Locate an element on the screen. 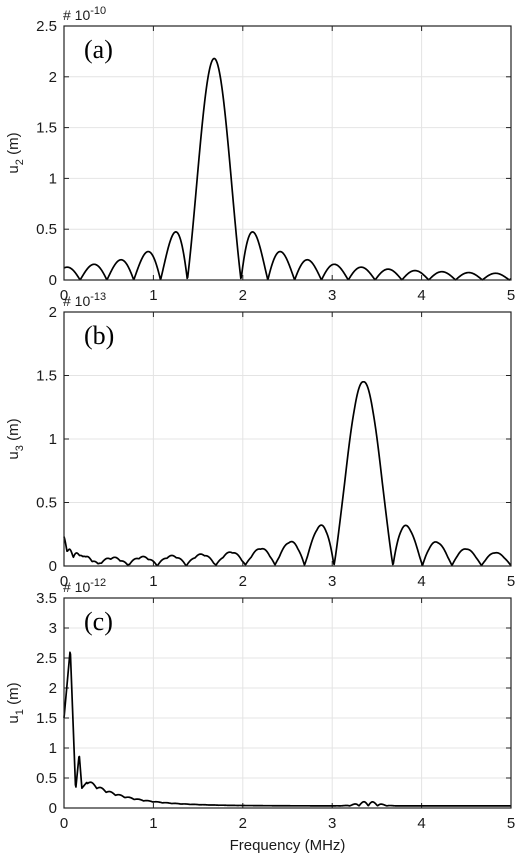 The height and width of the screenshot is (862, 520). y-tick-label: 3 is located at coordinates (53, 628).